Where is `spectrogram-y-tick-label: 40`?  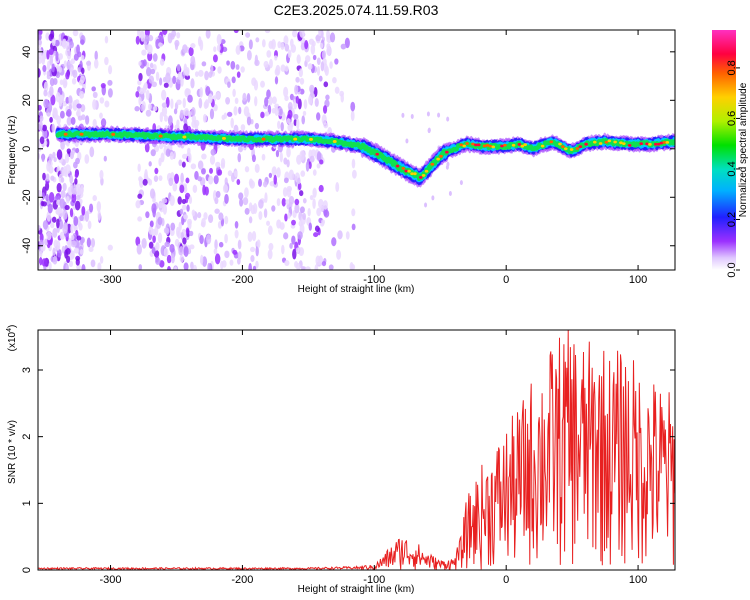 spectrogram-y-tick-label: 40 is located at coordinates (27, 52).